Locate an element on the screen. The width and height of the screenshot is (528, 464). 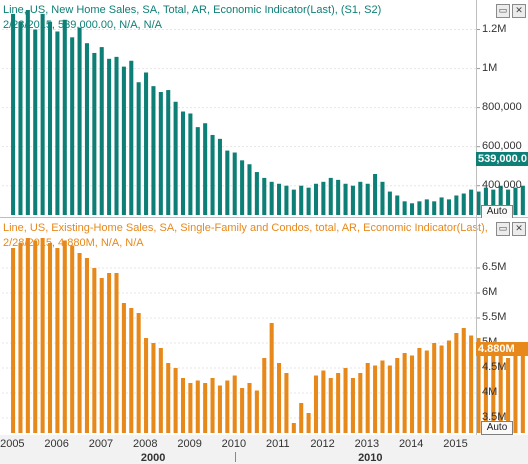
x-tick-label: 2010 is located at coordinates (234, 444).